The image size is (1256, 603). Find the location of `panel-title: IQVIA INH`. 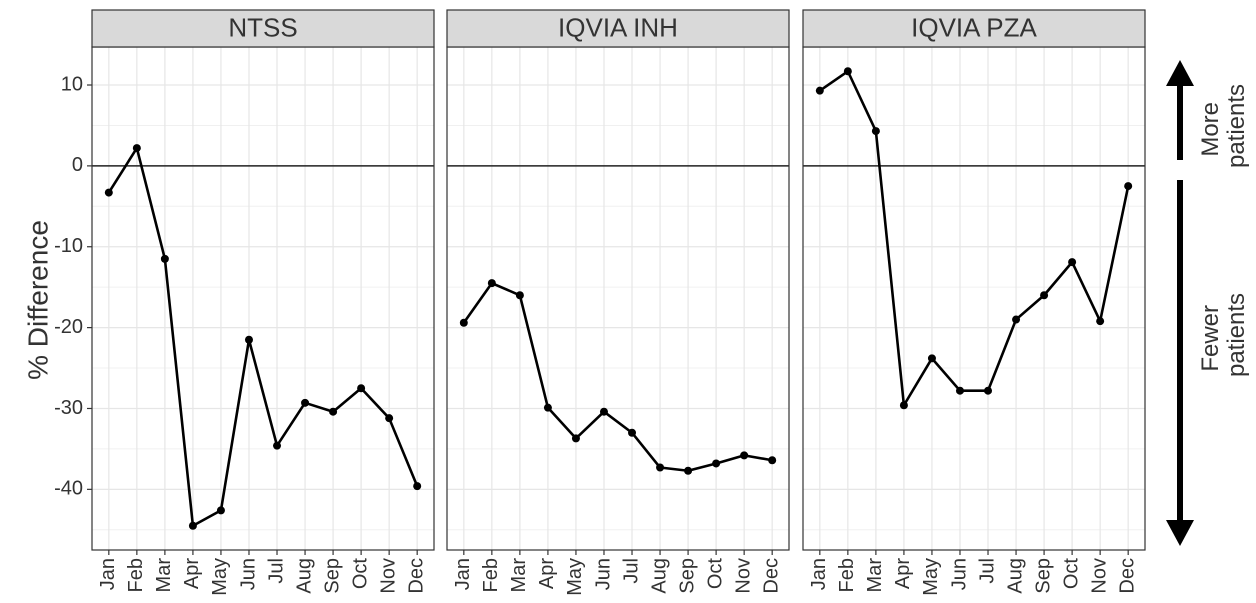

panel-title: IQVIA INH is located at coordinates (618, 27).